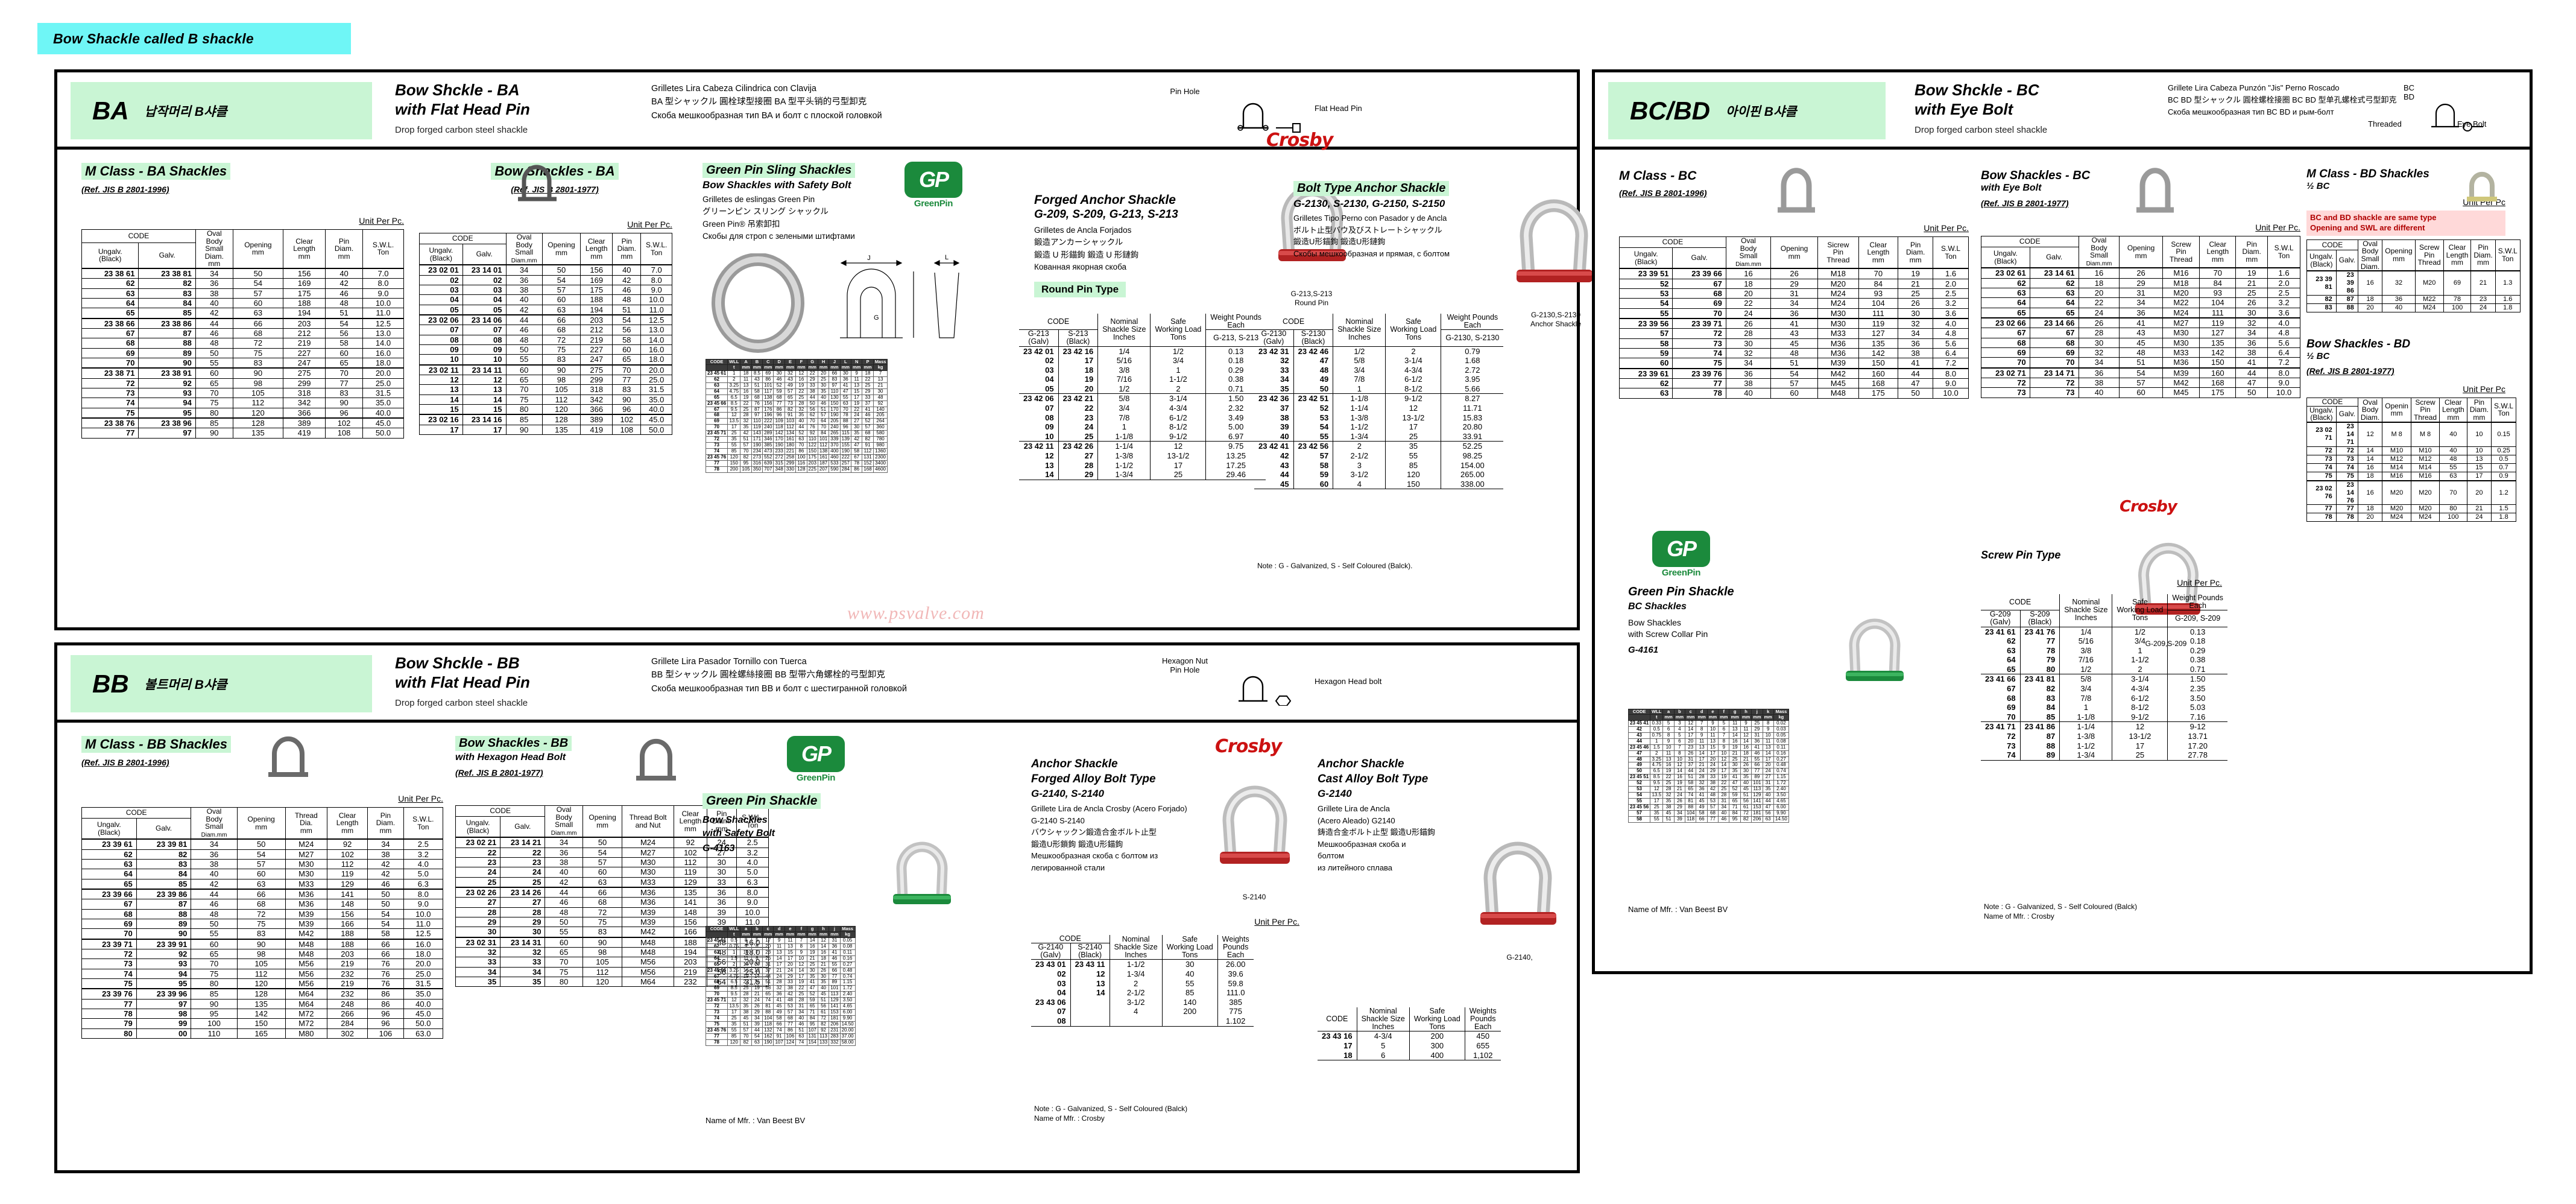 Image resolution: width=2576 pixels, height=1204 pixels. What do you see at coordinates (1284, 427) in the screenshot?
I see `cell-g: 39` at bounding box center [1284, 427].